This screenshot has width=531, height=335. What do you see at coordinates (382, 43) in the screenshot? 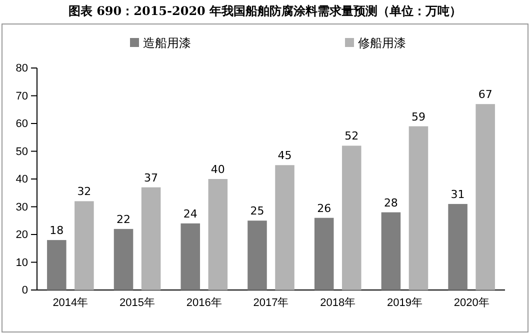
I see `legend-label: 修船用漆` at bounding box center [382, 43].